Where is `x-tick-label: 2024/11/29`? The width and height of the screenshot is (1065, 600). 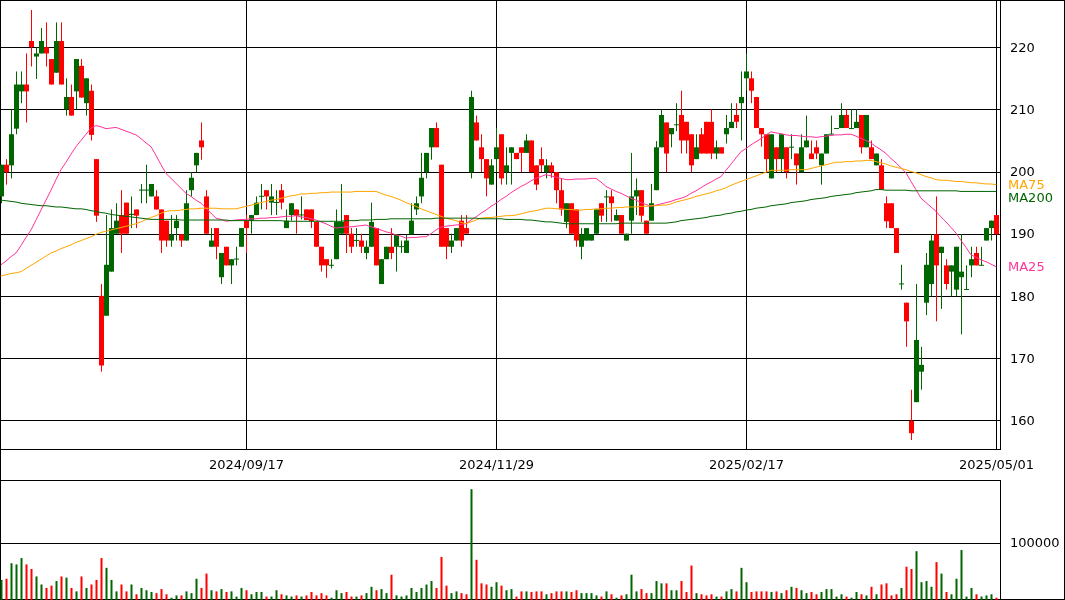
x-tick-label: 2024/11/29 is located at coordinates (496, 465).